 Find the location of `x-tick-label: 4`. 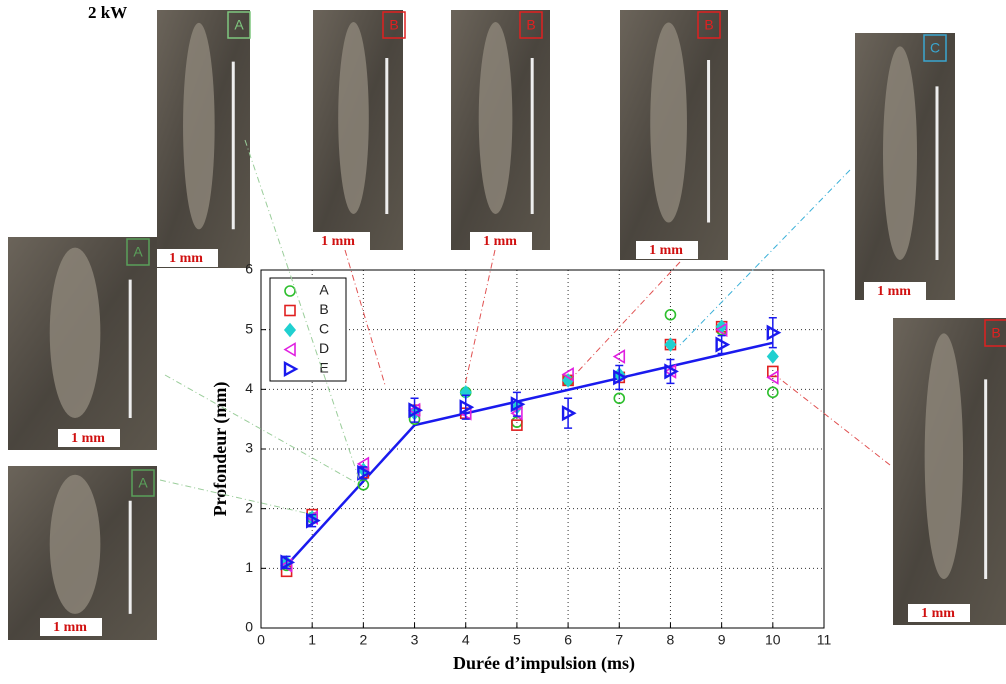

x-tick-label: 4 is located at coordinates (466, 640).